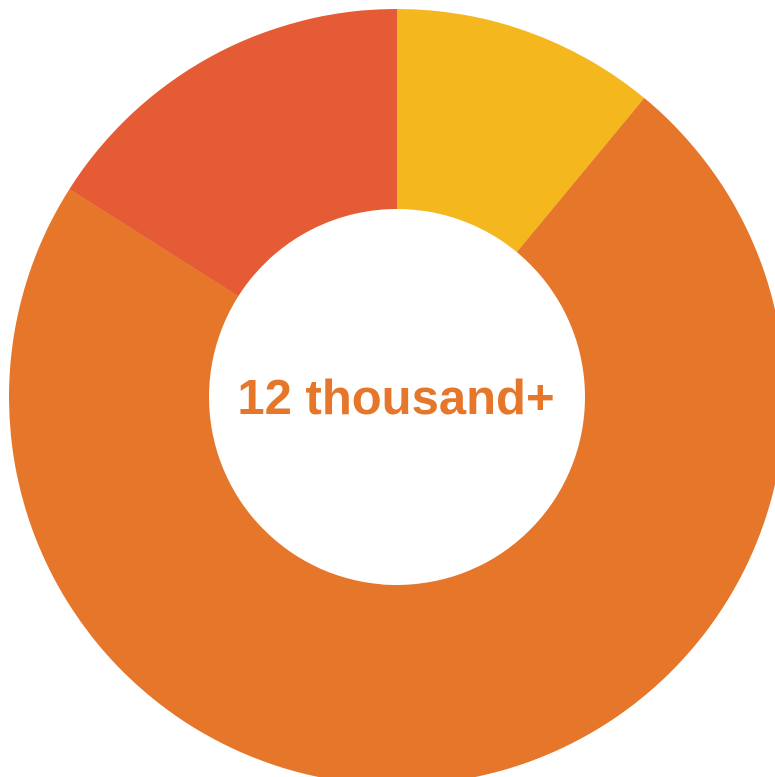 The image size is (775, 777). I want to click on center-label: 12 thousand+, so click(396, 398).